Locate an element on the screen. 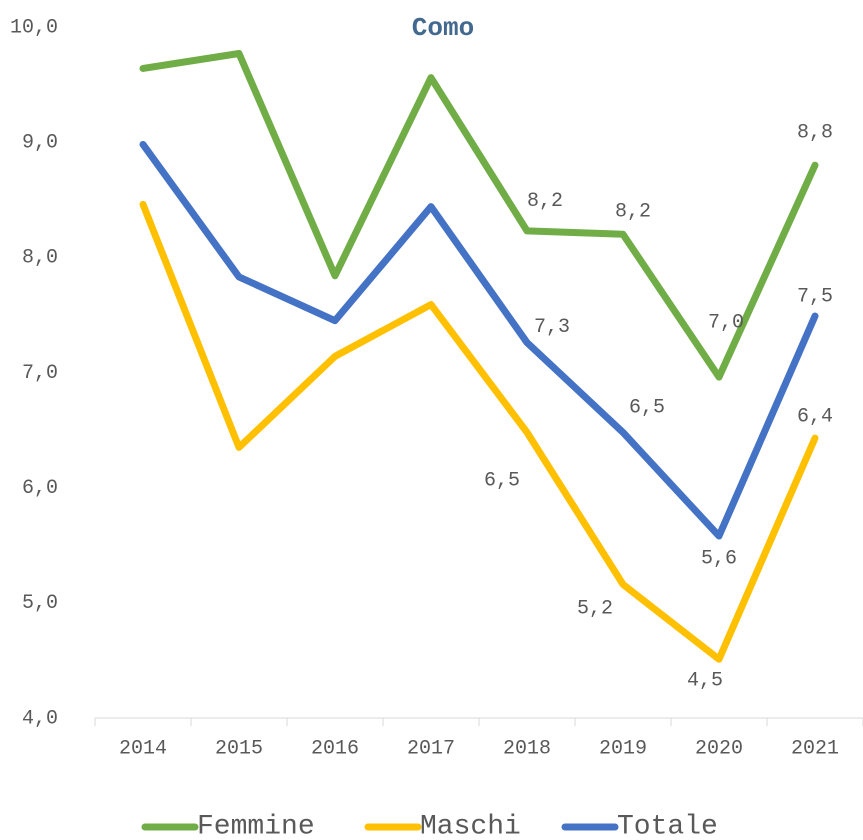  x-tick-label: 2020 is located at coordinates (719, 748).